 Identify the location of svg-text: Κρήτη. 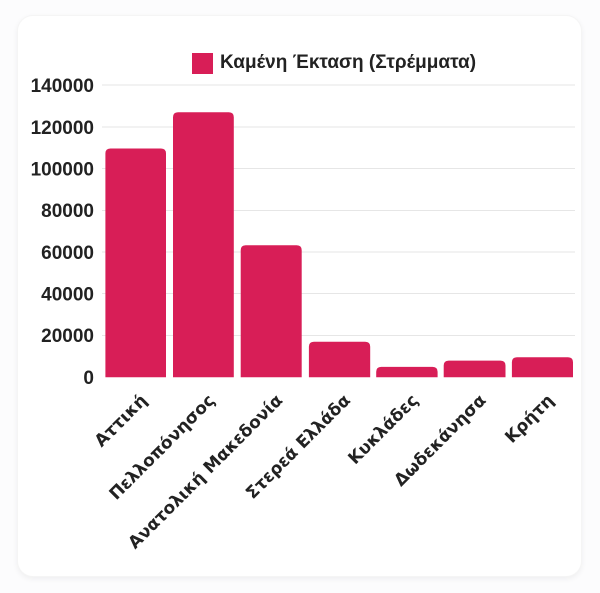
(529, 419).